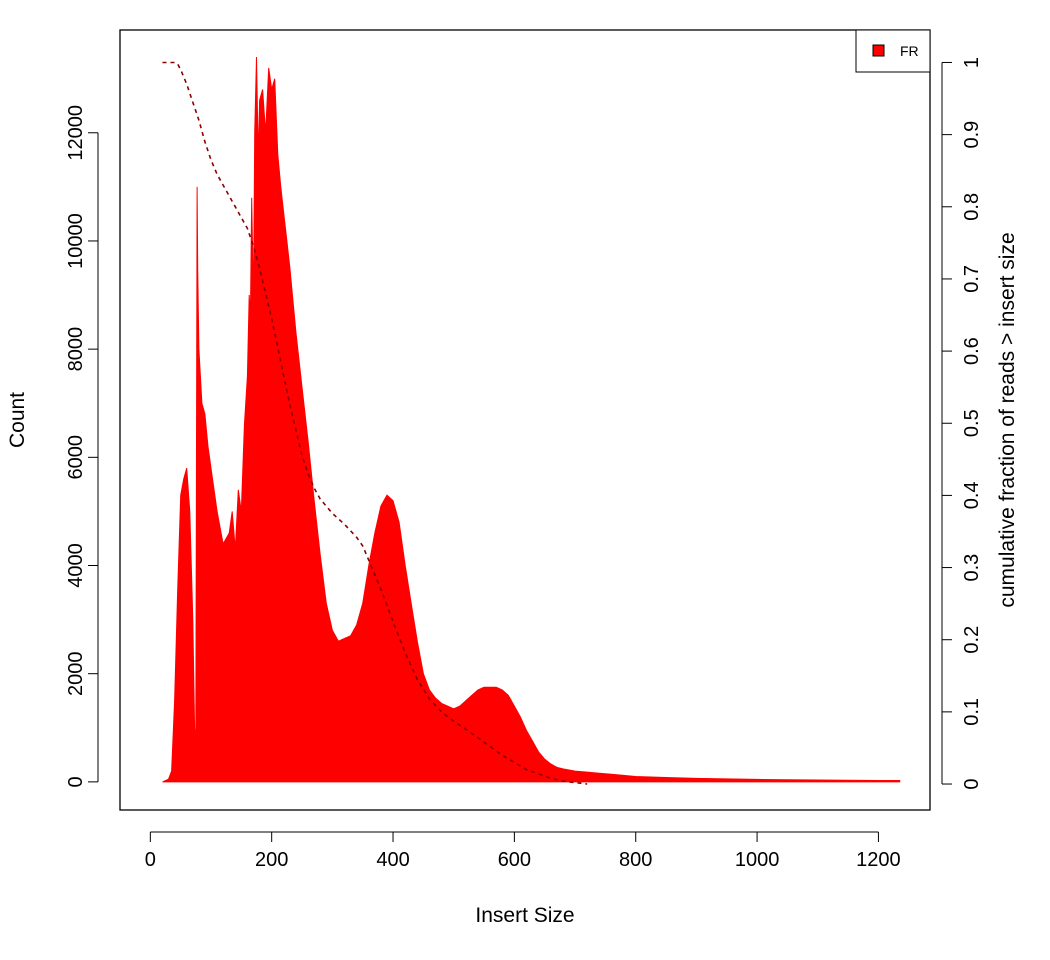 The image size is (1050, 960). I want to click on x-tick-label: 200, so click(271, 860).